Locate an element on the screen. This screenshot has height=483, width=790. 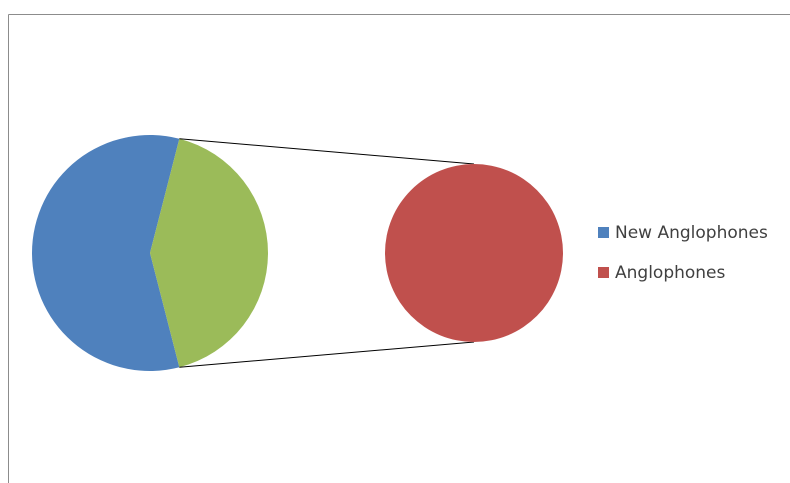
connector-line-bottom is located at coordinates (327, 354).